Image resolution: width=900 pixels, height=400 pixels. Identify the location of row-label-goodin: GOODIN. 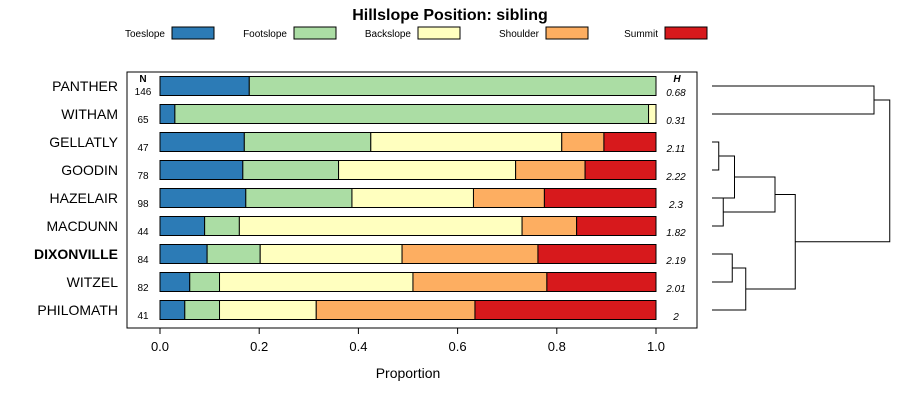
(89, 170).